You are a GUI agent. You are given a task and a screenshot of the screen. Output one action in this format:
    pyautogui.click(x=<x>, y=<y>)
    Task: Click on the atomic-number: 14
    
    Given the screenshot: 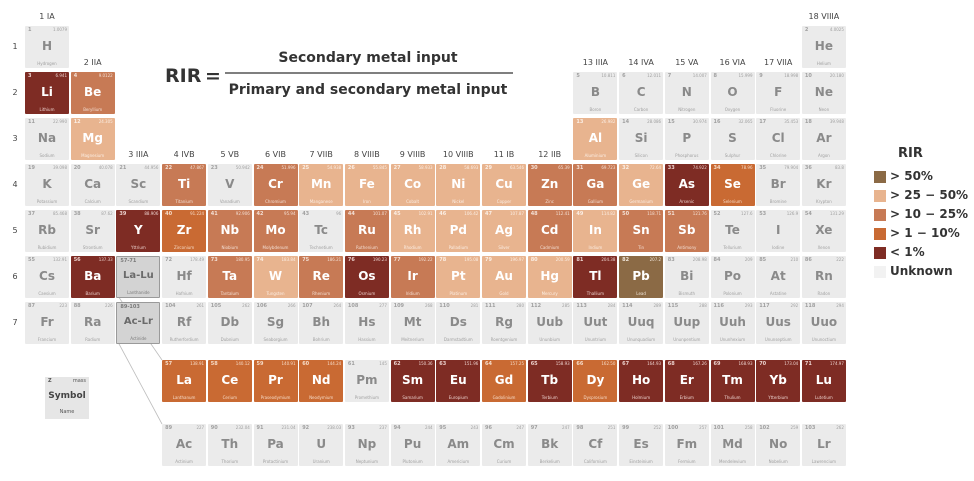 What is the action you would take?
    pyautogui.click(x=626, y=122)
    